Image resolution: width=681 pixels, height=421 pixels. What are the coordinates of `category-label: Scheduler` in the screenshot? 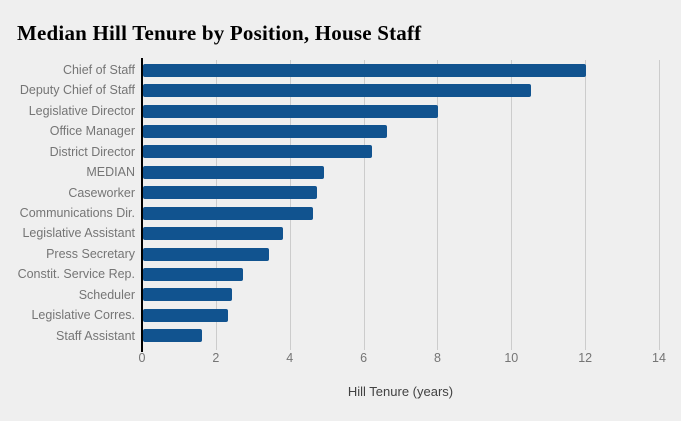 It's located at (106, 294).